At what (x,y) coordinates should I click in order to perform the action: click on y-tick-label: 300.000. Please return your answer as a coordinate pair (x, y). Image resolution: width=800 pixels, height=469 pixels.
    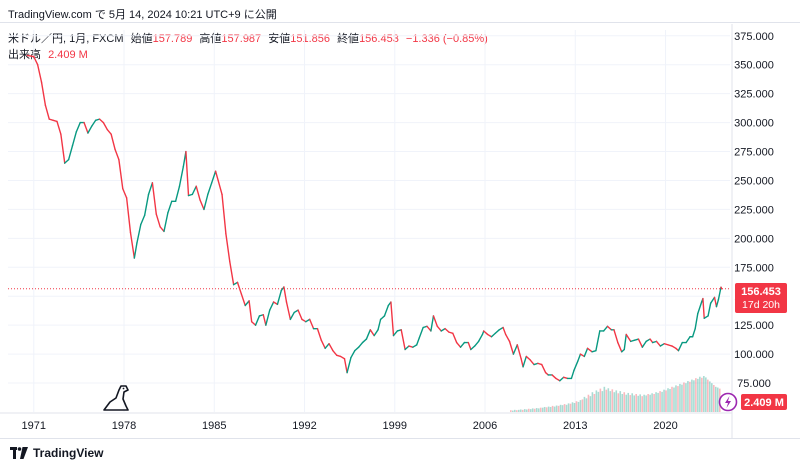
    Looking at the image, I should click on (754, 124).